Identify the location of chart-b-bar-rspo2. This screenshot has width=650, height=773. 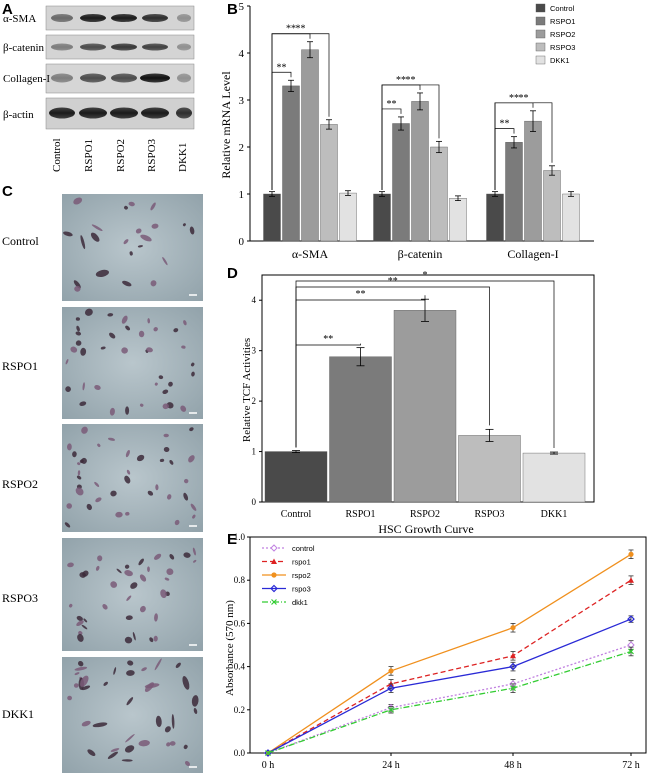
(420, 171).